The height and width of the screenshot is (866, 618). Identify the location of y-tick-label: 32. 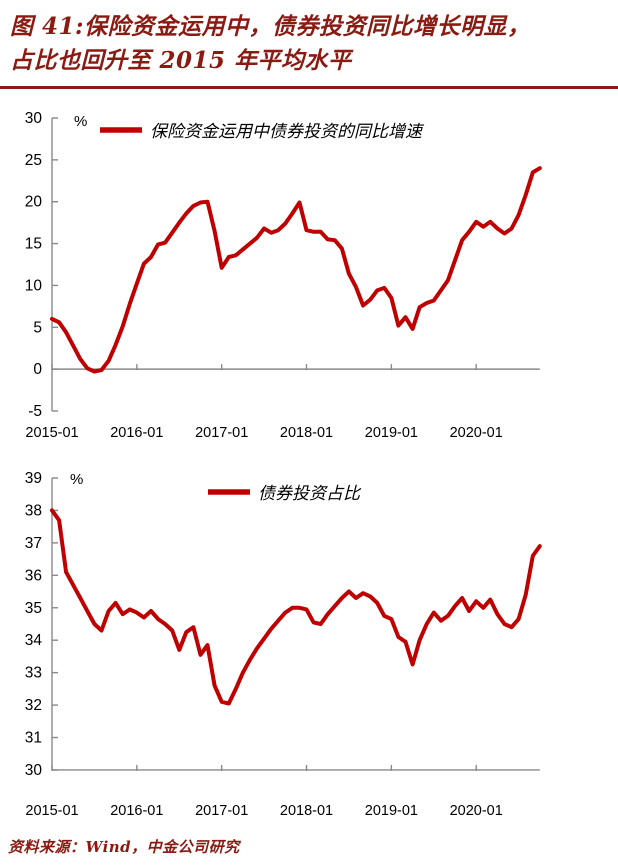
(33, 705).